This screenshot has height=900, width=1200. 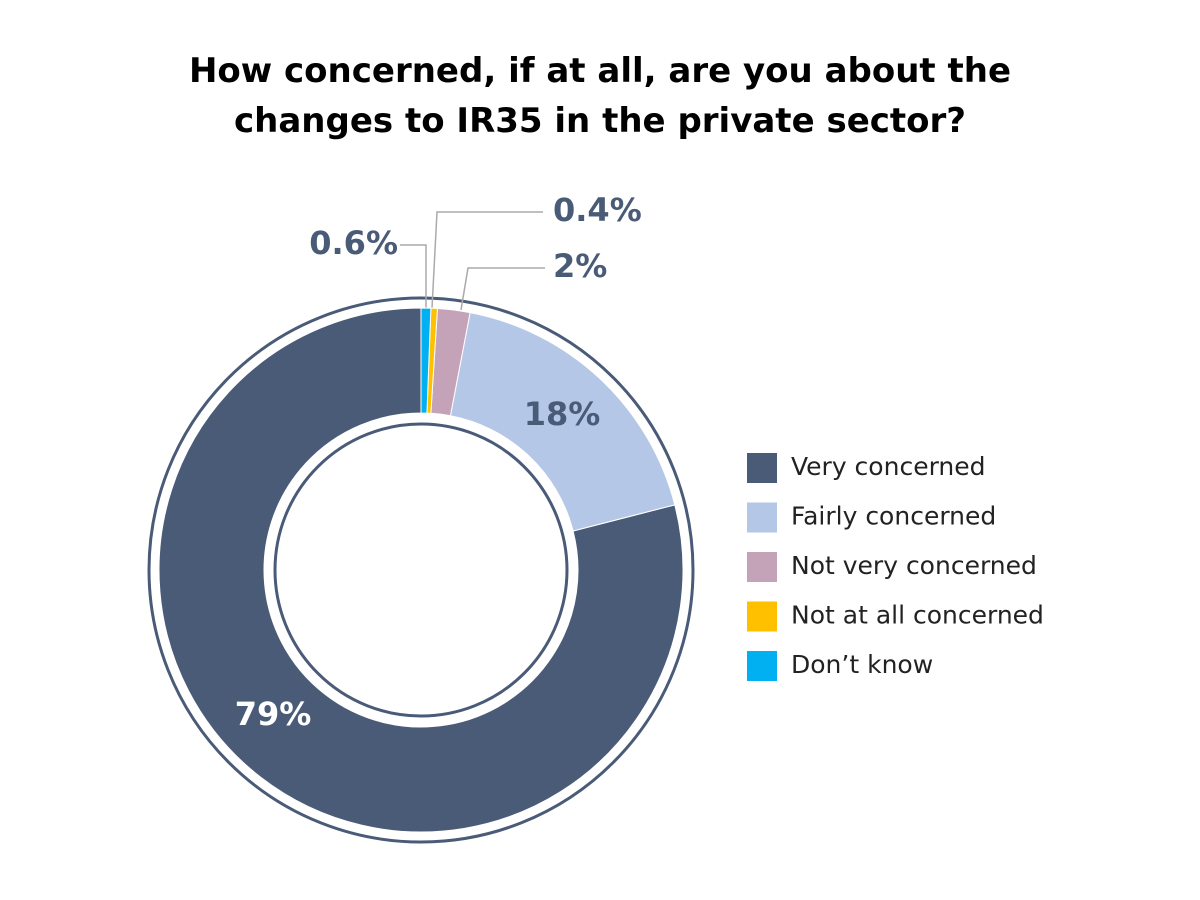 What do you see at coordinates (862, 664) in the screenshot?
I see `legend-label: Don’t know` at bounding box center [862, 664].